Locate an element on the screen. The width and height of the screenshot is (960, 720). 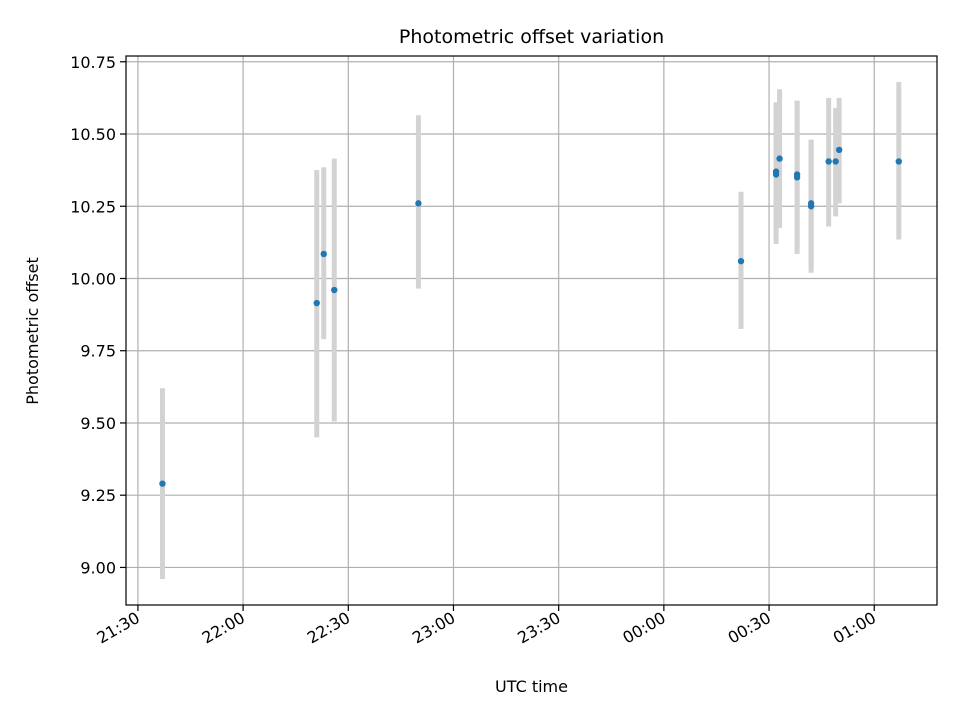
chart-title: Photometric offset variation is located at coordinates (531, 37).